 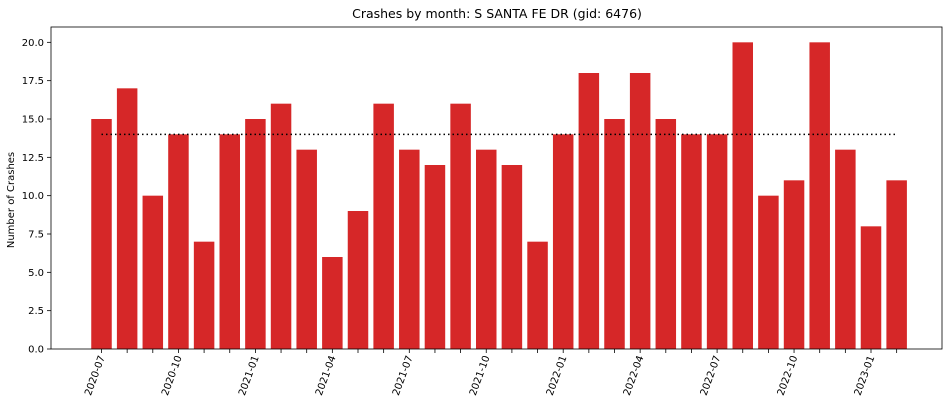 What do you see at coordinates (788, 375) in the screenshot?
I see `x-tick-label: 2022-10` at bounding box center [788, 375].